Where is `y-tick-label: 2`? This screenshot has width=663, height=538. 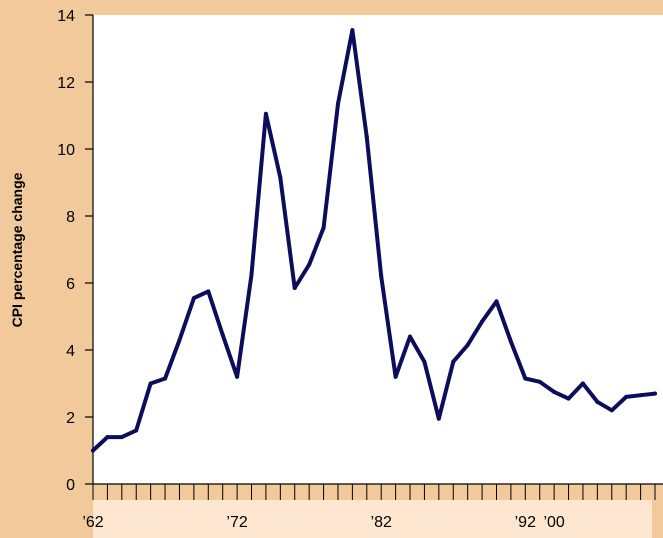
y-tick-label: 2 is located at coordinates (70, 418).